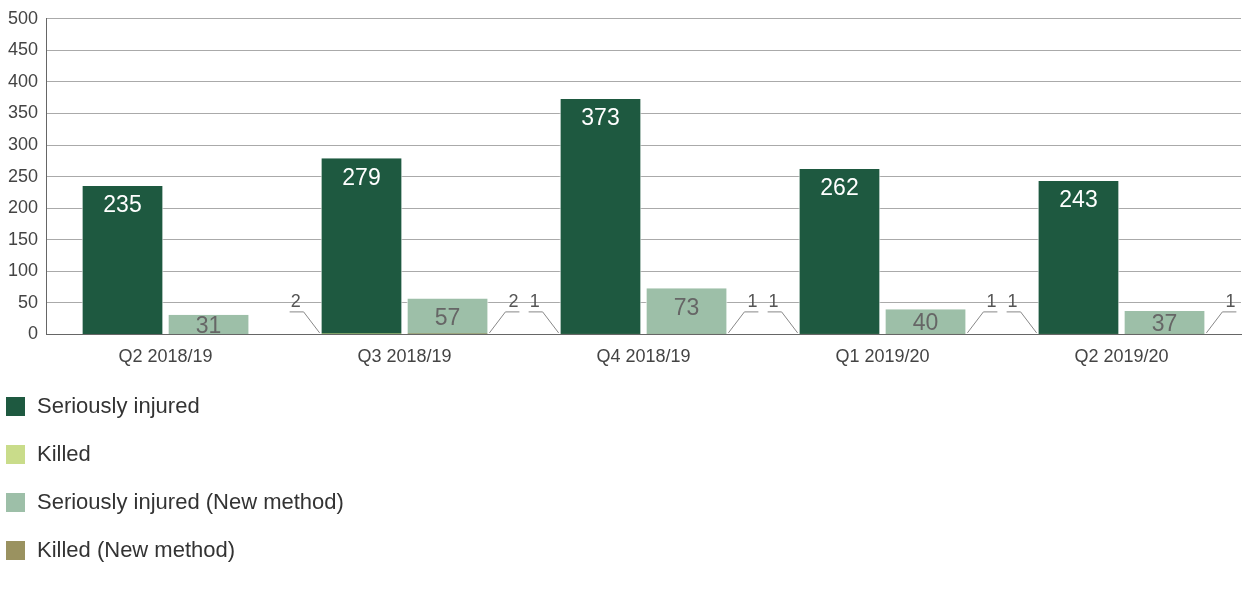  I want to click on data-label: 262, so click(839, 187).